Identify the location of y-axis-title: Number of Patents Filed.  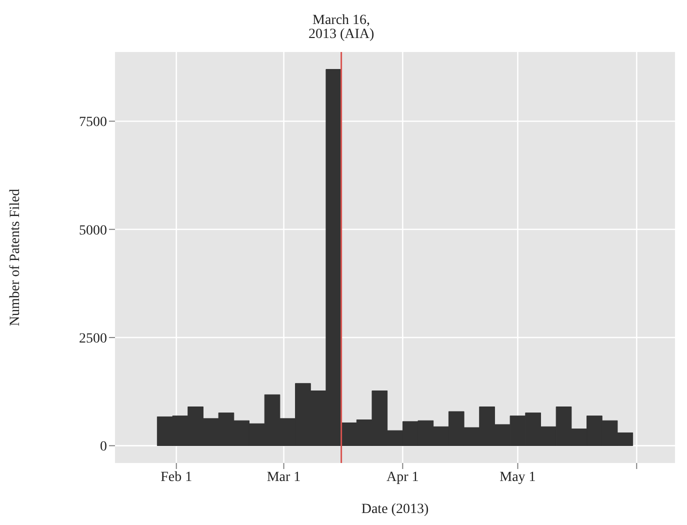
(15, 257).